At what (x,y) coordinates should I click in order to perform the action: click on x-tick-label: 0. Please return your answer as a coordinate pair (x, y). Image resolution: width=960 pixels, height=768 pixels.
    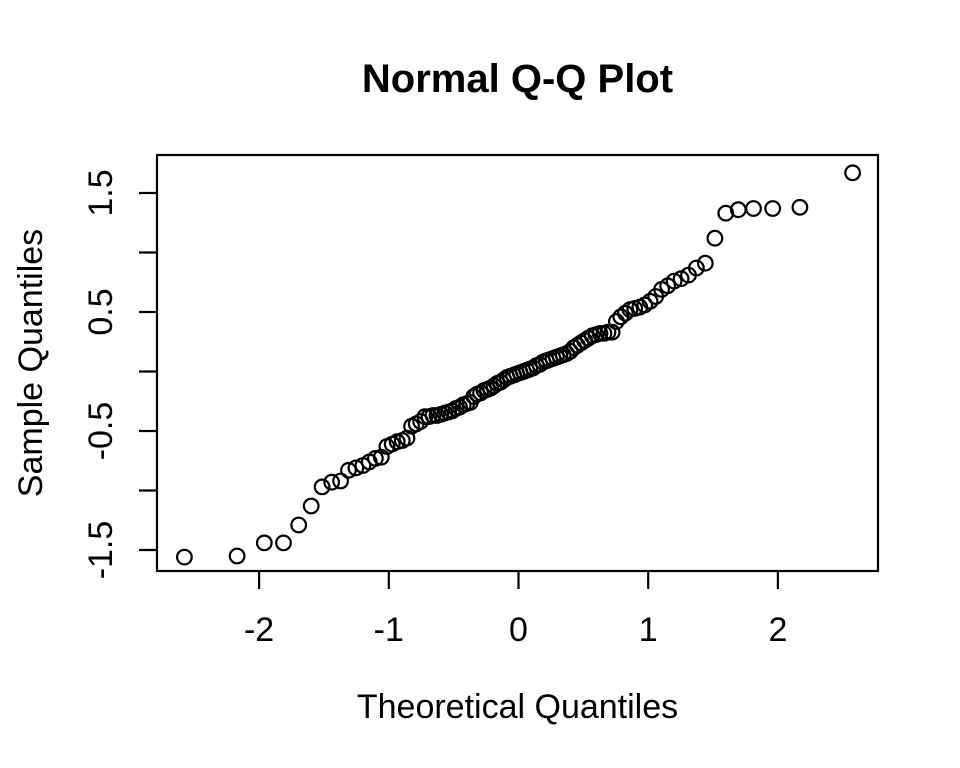
    Looking at the image, I should click on (518, 630).